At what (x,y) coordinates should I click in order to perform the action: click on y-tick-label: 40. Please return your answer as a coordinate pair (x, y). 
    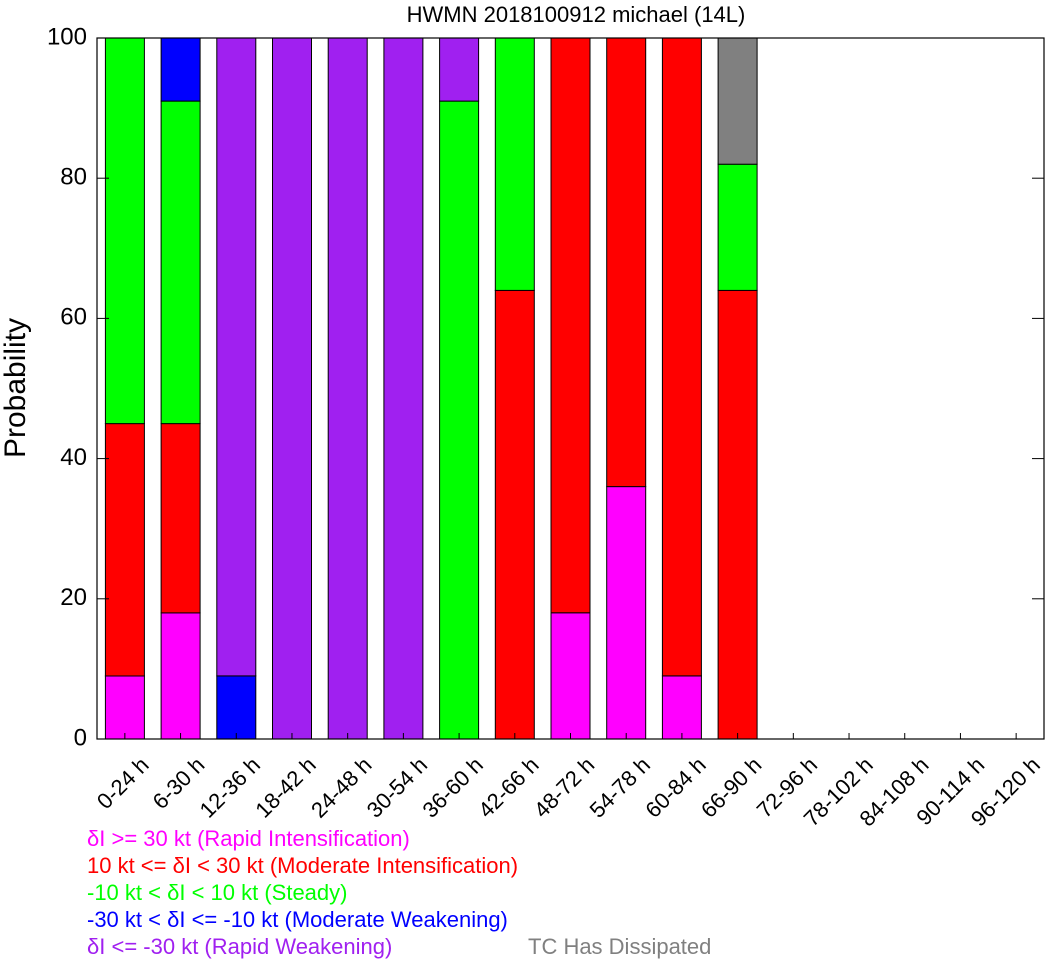
    Looking at the image, I should click on (73, 457).